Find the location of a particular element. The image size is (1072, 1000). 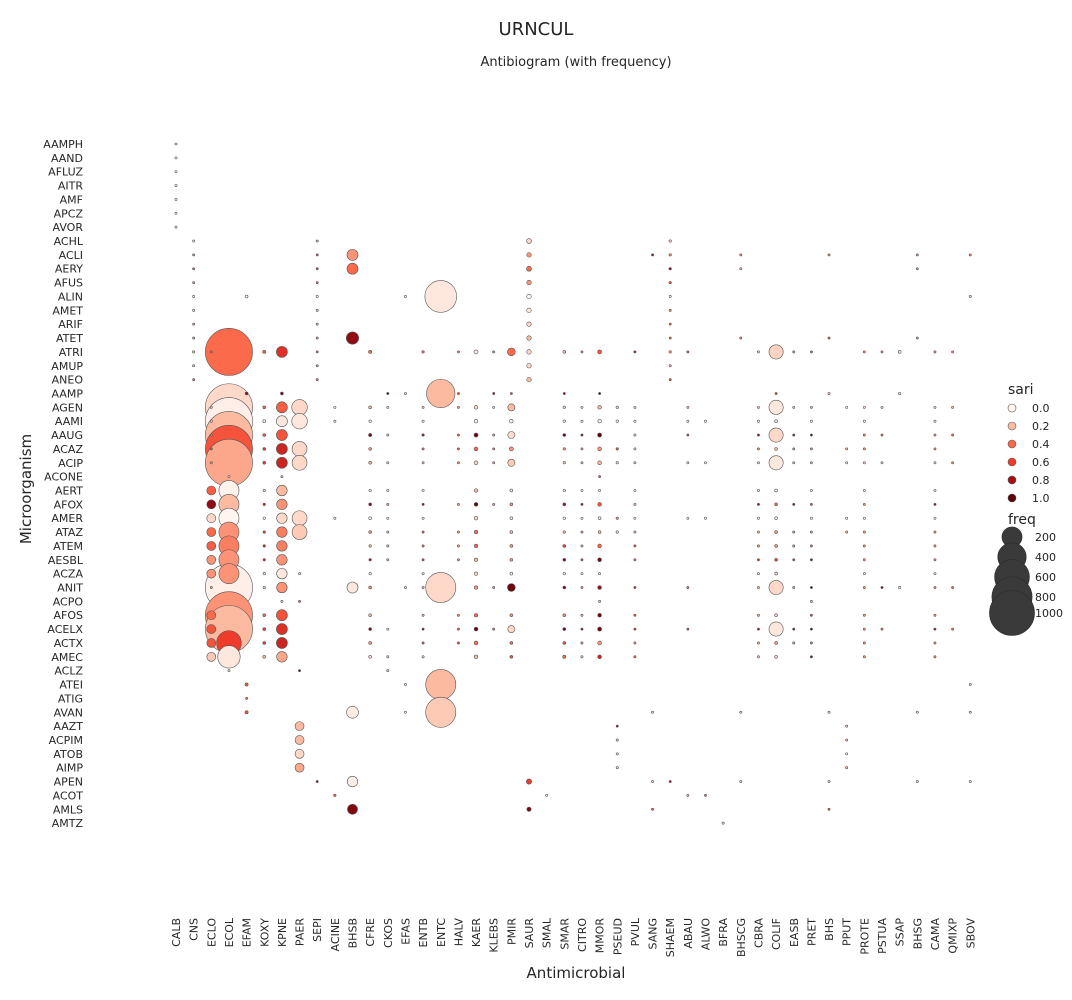

x-tick-label: SSAP is located at coordinates (900, 932).